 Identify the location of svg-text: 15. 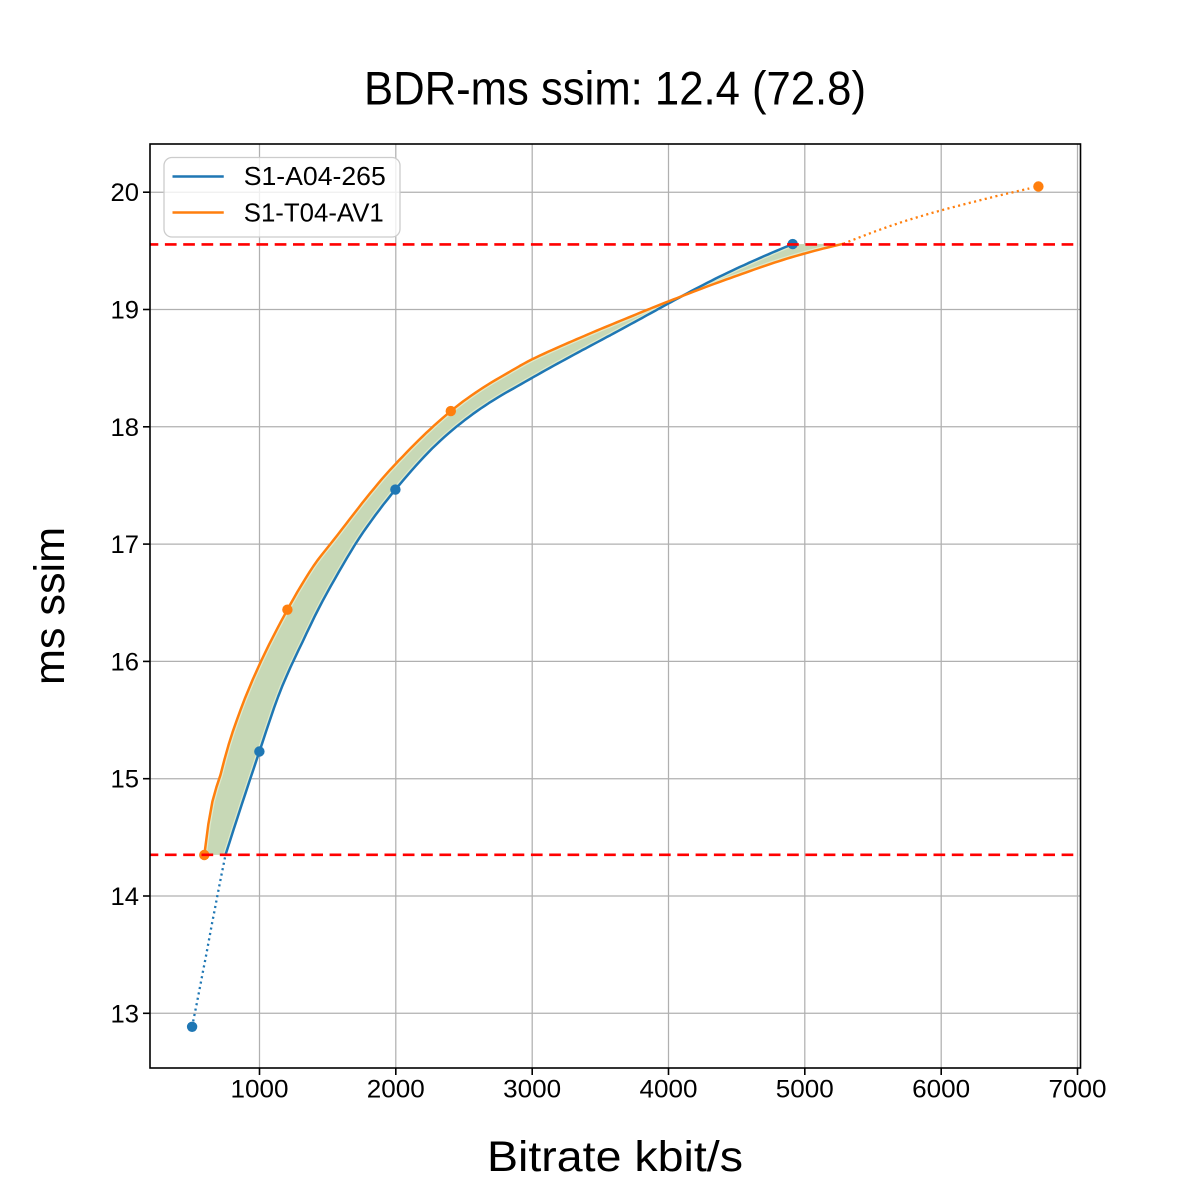
(125, 780).